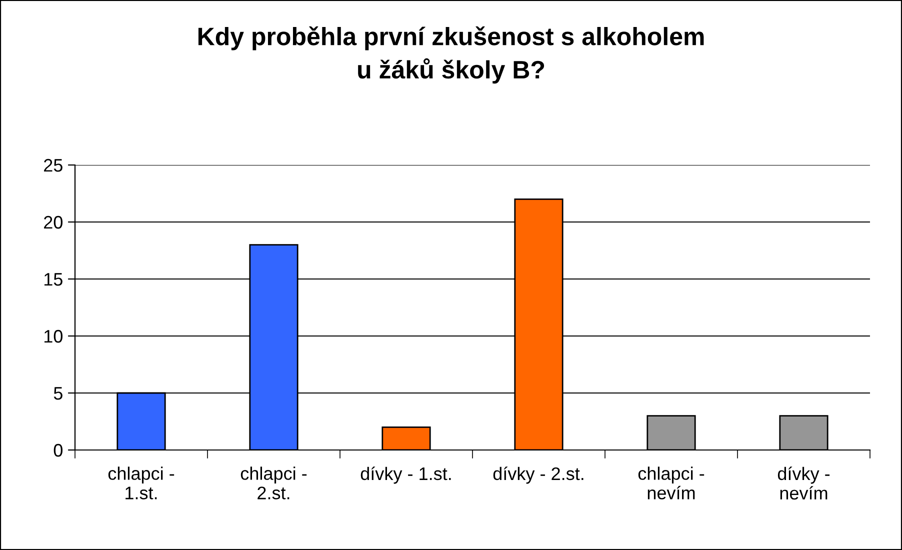 Image resolution: width=902 pixels, height=550 pixels. What do you see at coordinates (53, 165) in the screenshot?
I see `y-tick-label: 25` at bounding box center [53, 165].